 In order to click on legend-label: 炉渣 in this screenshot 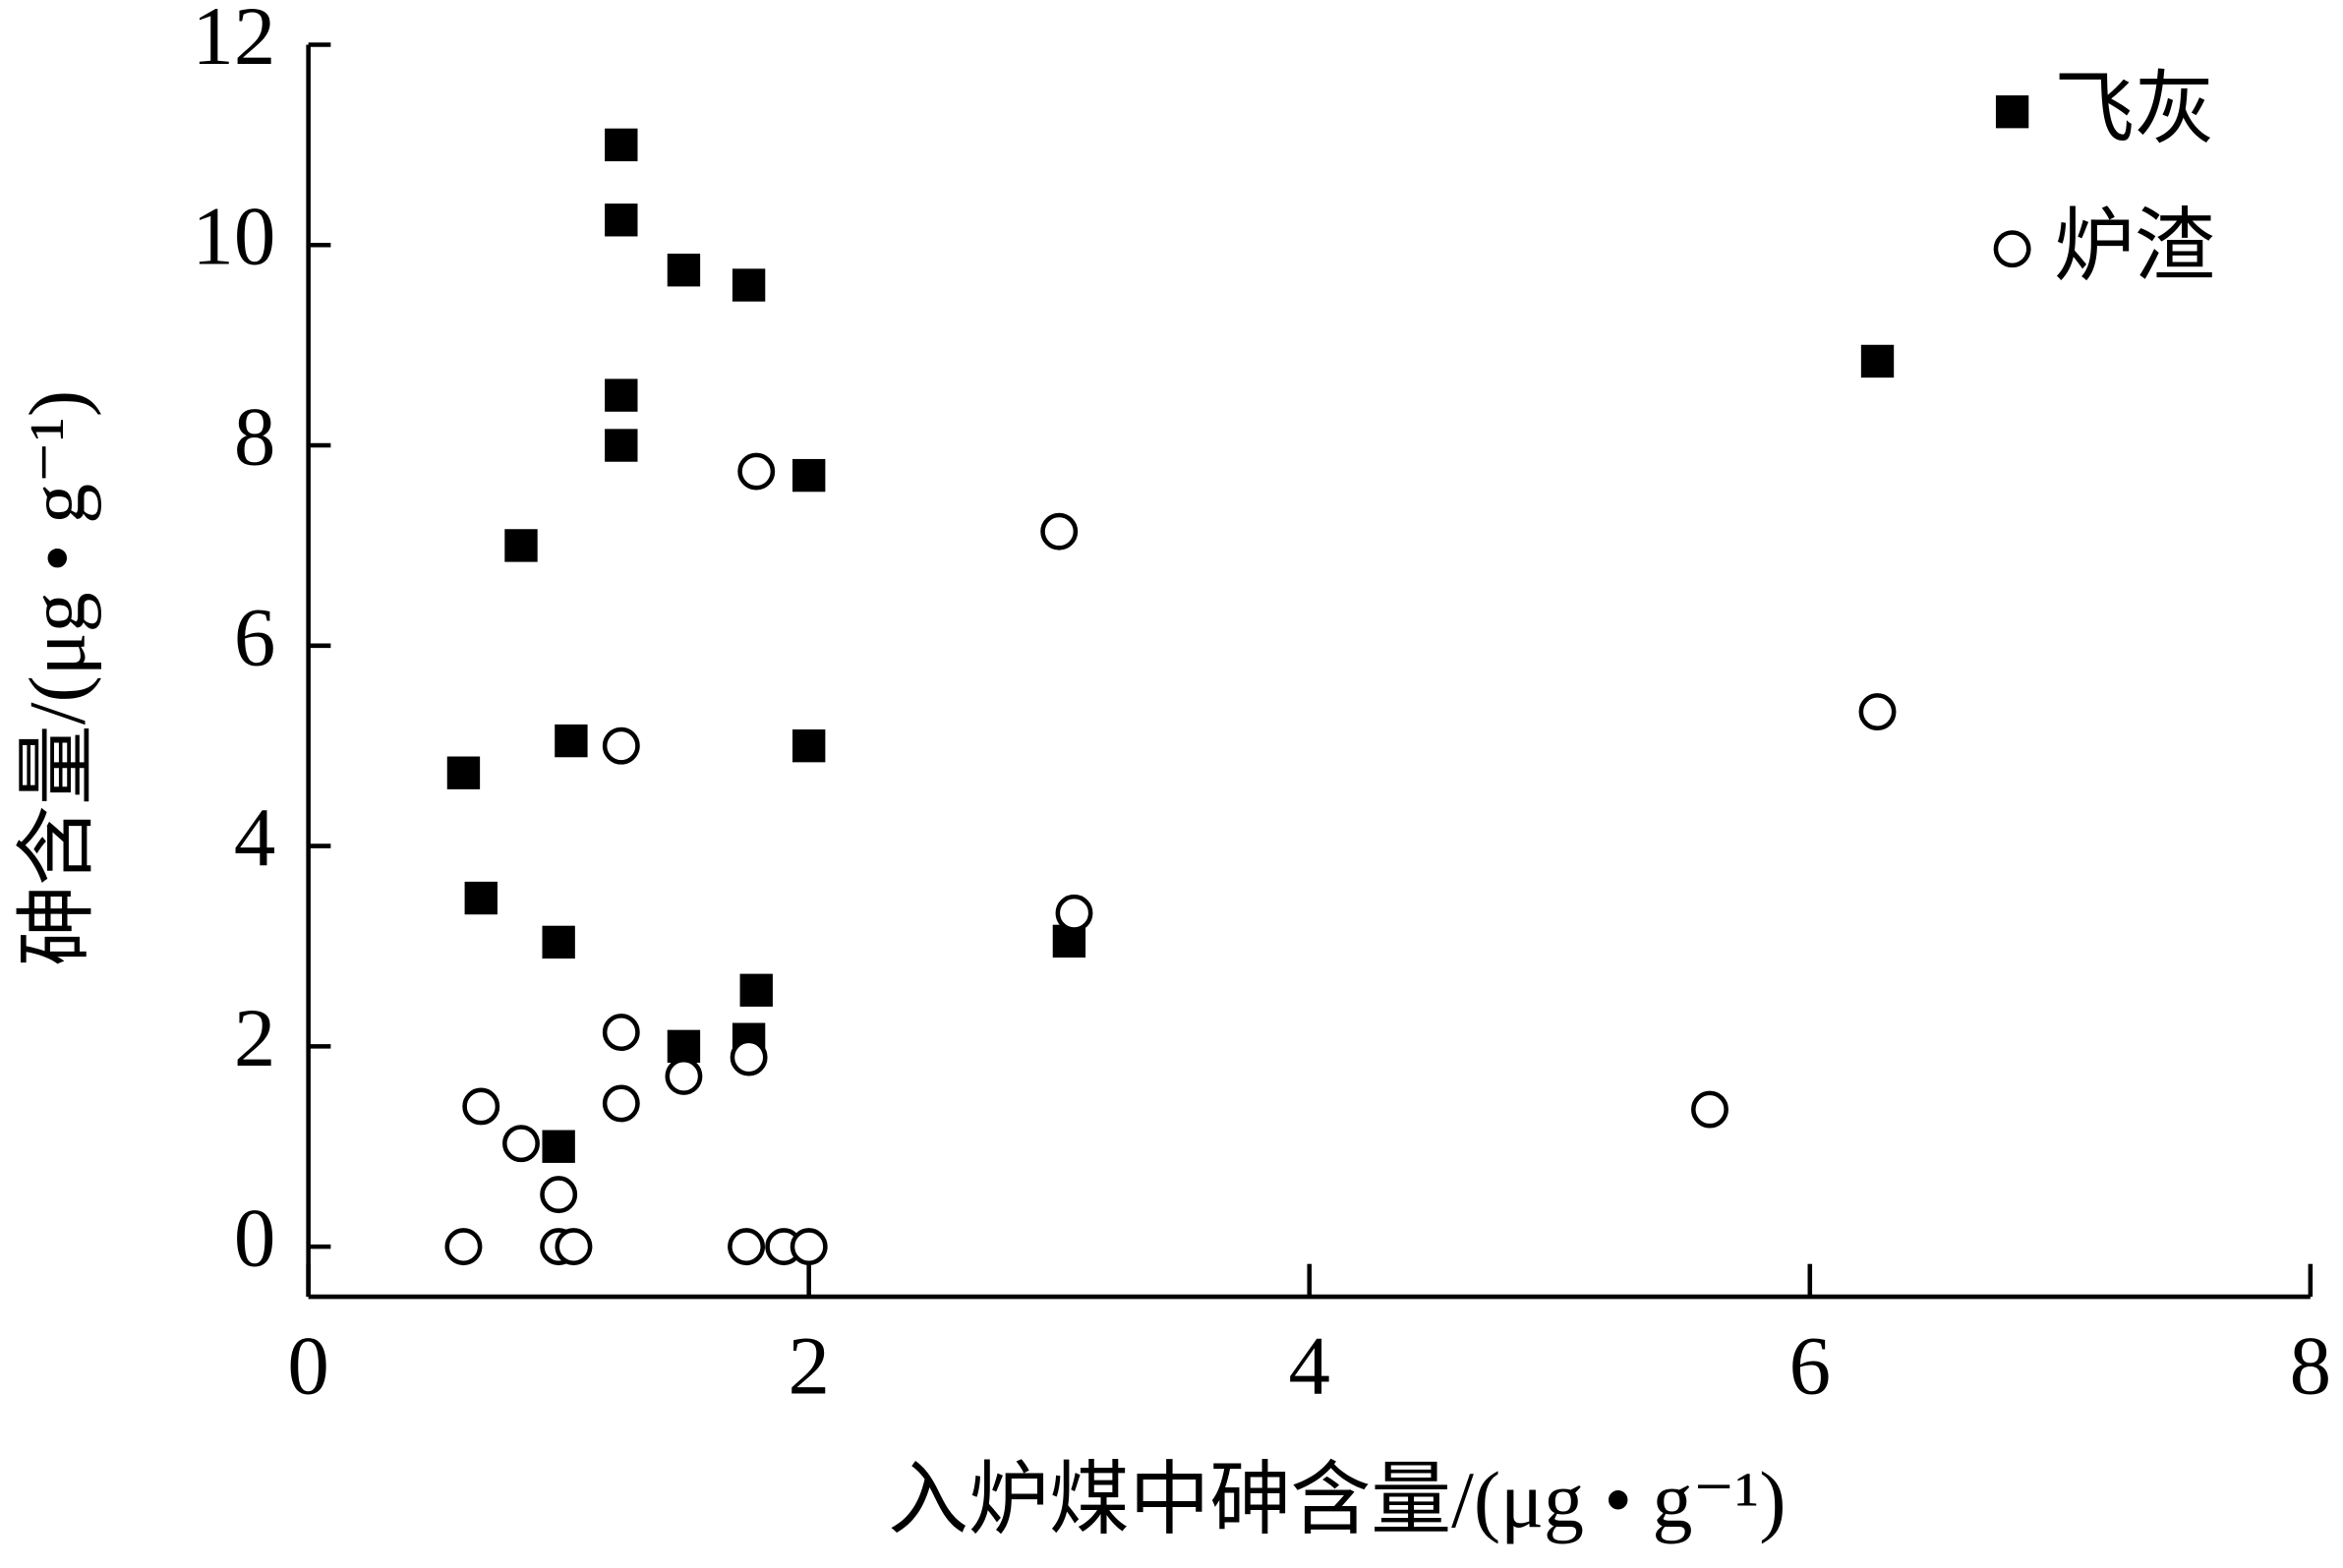, I will do `click(2134, 247)`.